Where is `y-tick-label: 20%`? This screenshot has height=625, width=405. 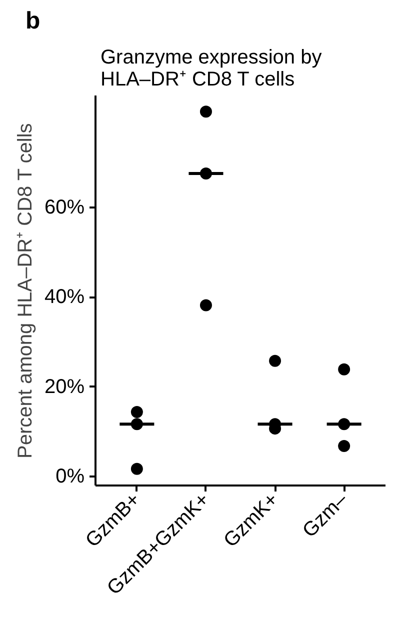 y-tick-label: 20% is located at coordinates (64, 387).